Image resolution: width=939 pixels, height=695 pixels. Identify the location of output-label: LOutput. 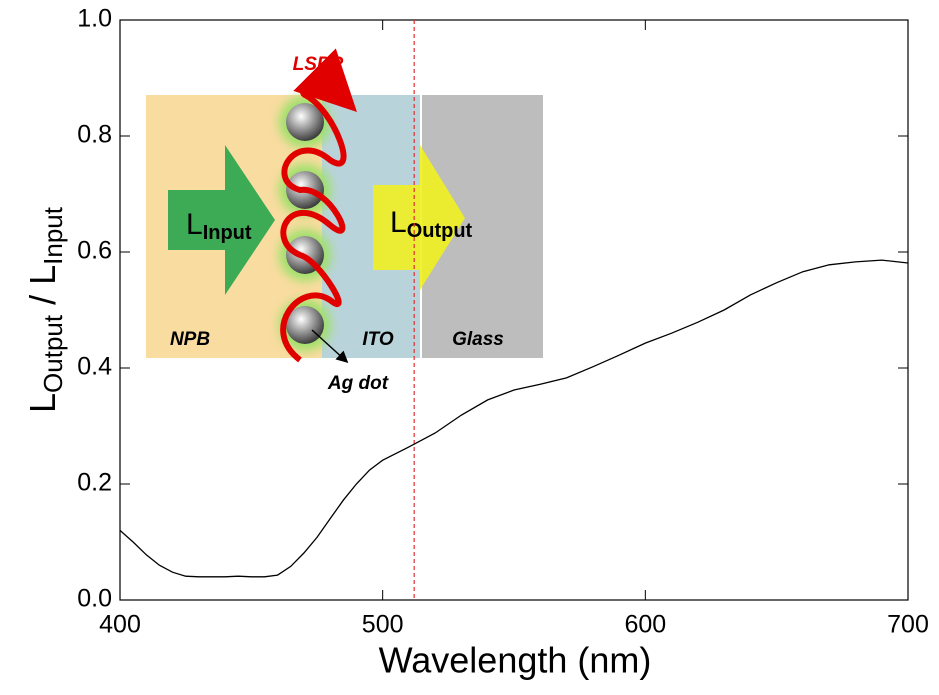
(431, 224).